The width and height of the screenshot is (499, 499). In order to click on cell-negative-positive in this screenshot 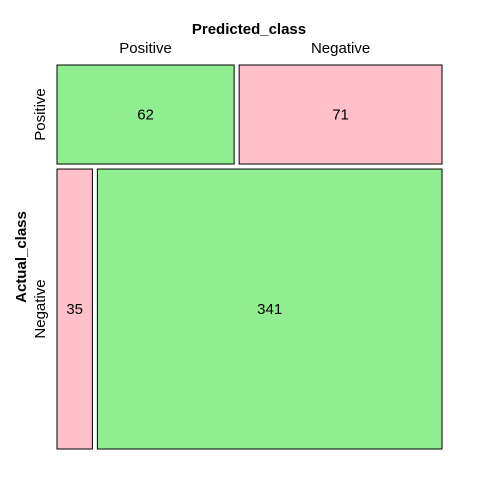, I will do `click(74, 309)`.